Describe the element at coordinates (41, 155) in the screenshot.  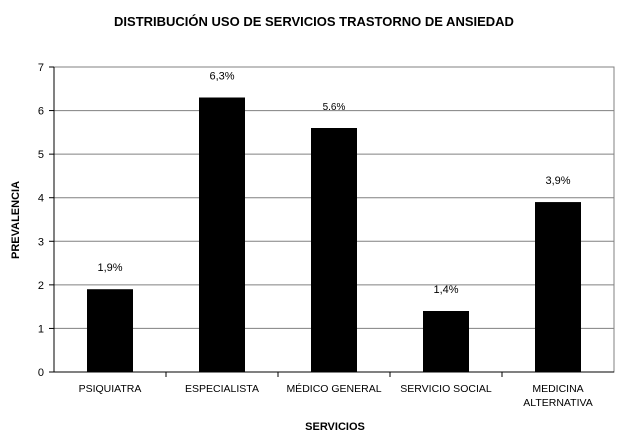
I see `y-tick-label: 5` at that location.